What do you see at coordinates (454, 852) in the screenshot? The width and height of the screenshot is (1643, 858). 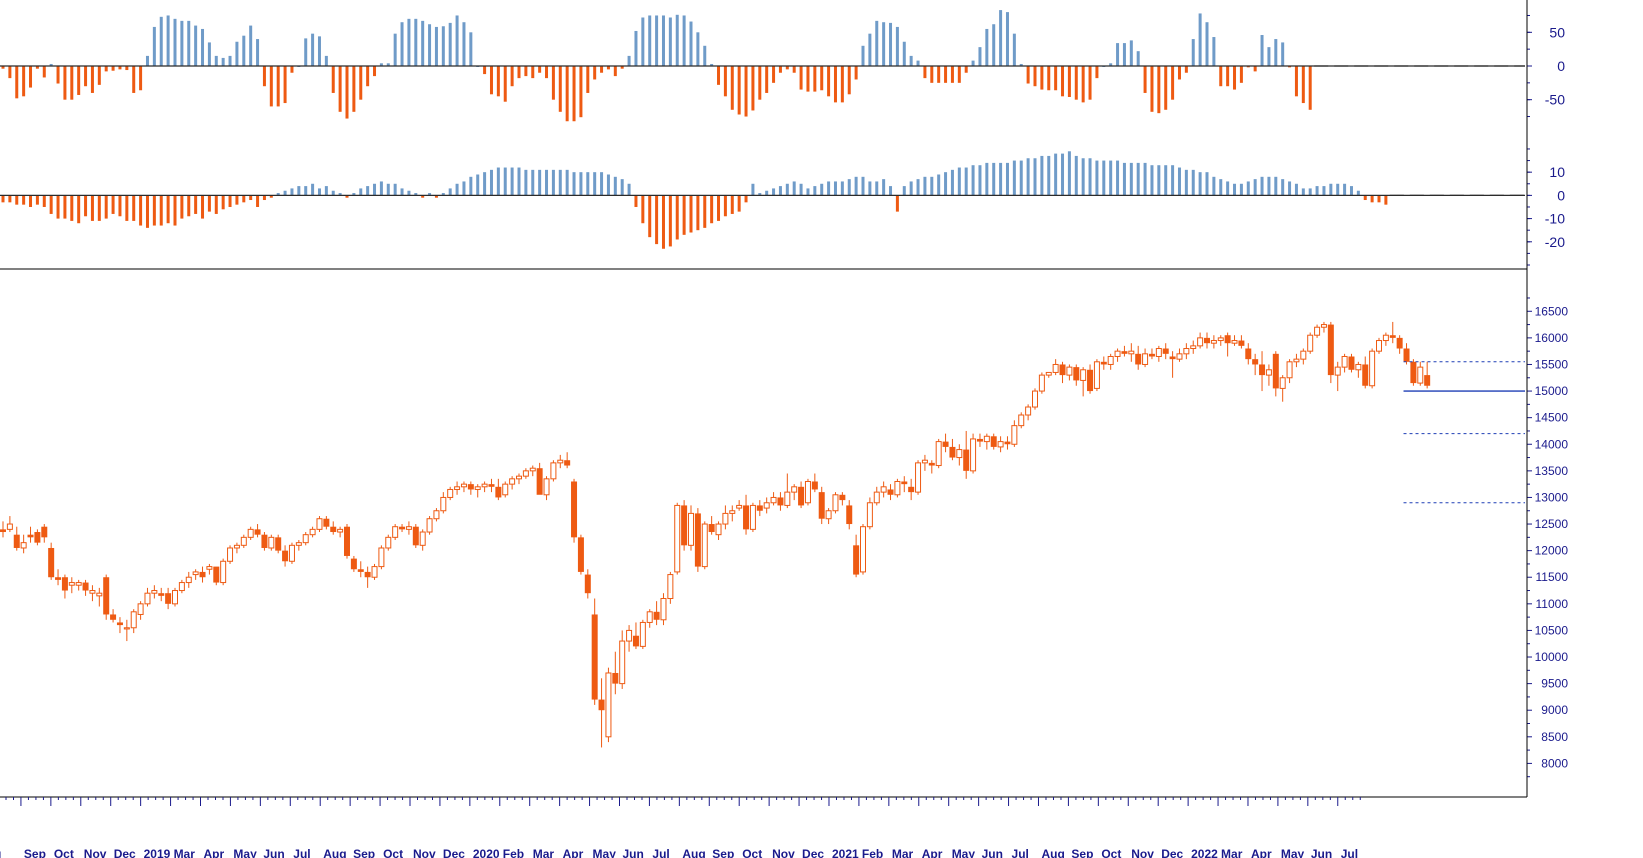 I see `x-month-label: Dec` at bounding box center [454, 852].